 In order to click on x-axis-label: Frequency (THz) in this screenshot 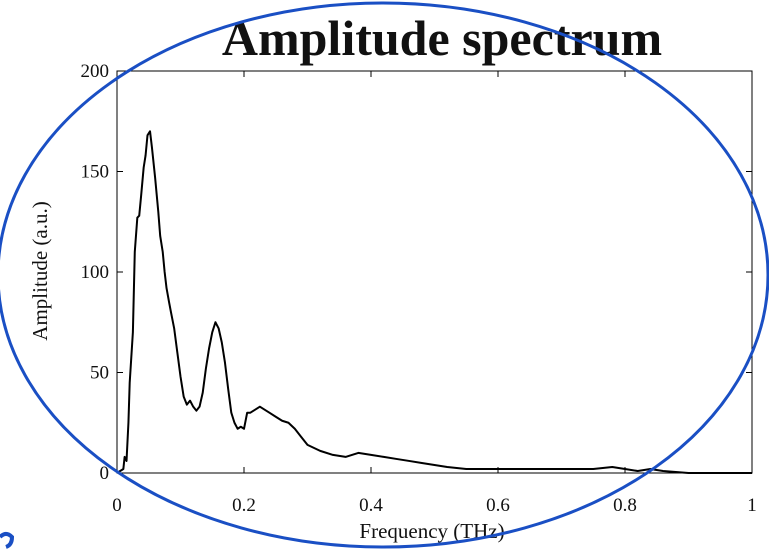, I will do `click(431, 531)`.